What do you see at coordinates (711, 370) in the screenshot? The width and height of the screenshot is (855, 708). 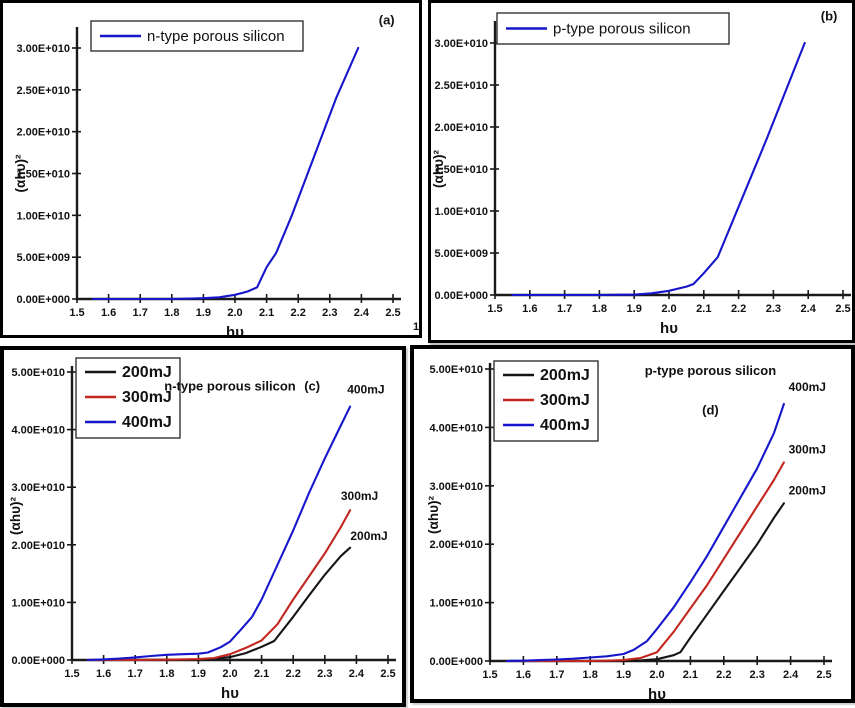 I see `plot-title: p-type porous silicon` at bounding box center [711, 370].